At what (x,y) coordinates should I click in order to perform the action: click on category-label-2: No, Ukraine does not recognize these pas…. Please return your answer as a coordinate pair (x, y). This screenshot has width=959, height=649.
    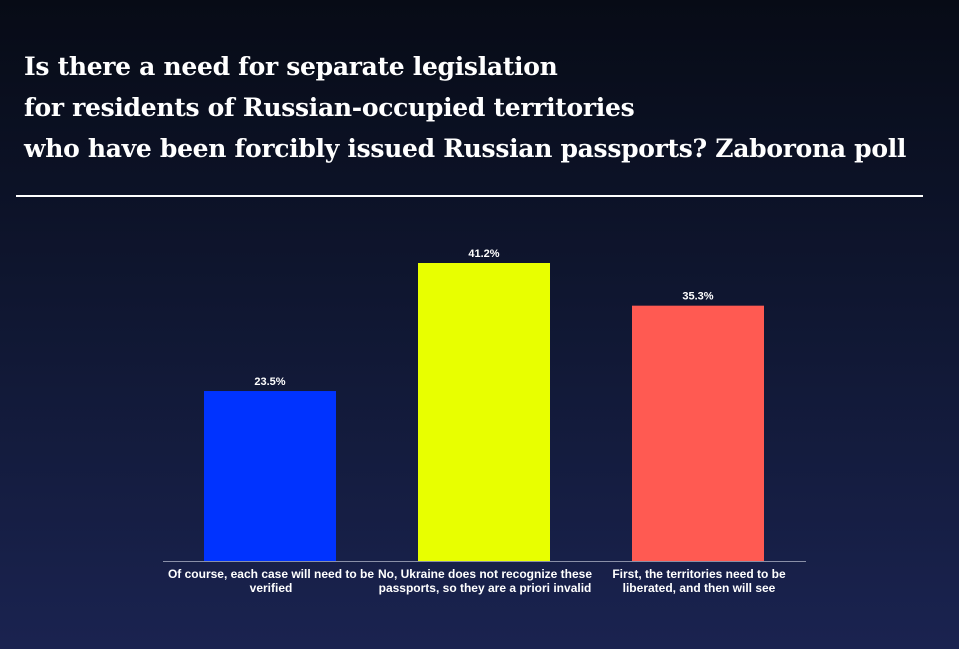
    Looking at the image, I should click on (485, 581).